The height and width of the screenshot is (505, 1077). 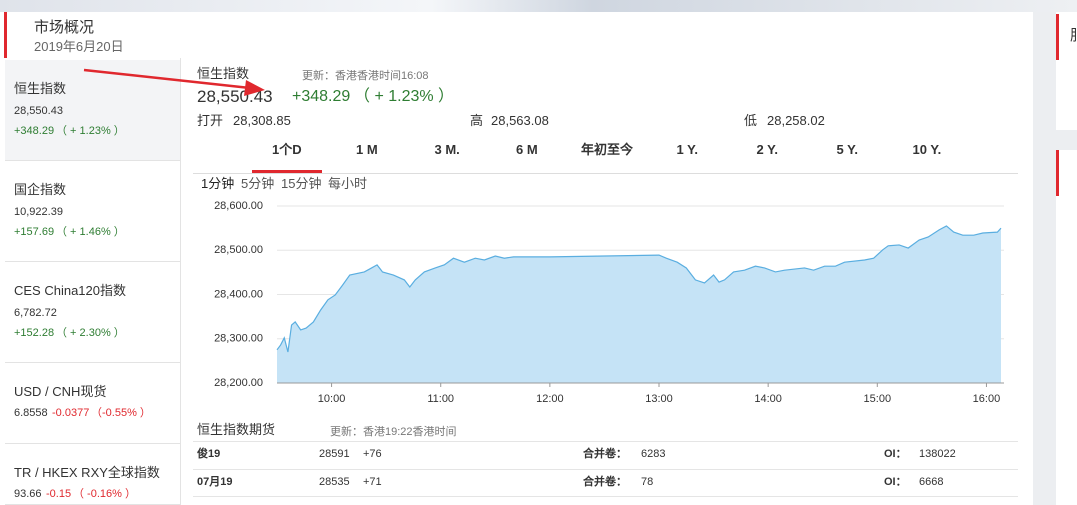 I want to click on sidebar-percent: （ + 1.46% ）, so click(x=90, y=232).